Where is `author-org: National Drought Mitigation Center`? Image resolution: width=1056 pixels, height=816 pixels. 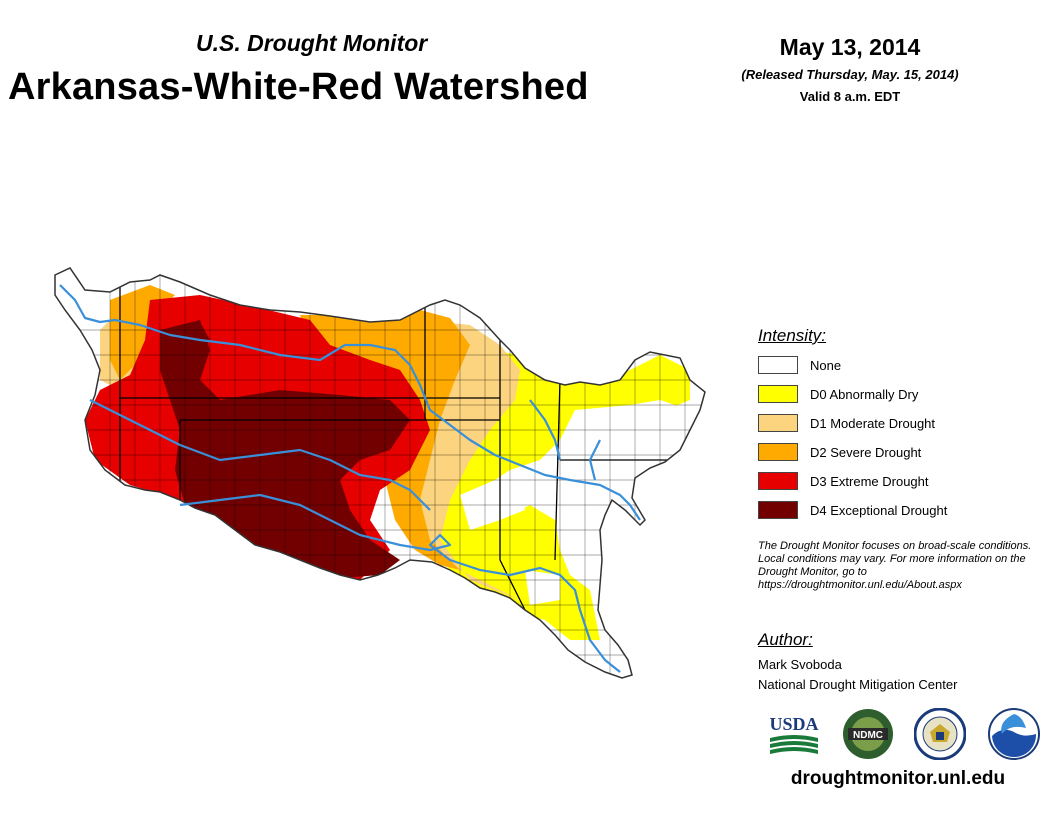
author-org: National Drought Mitigation Center is located at coordinates (858, 684).